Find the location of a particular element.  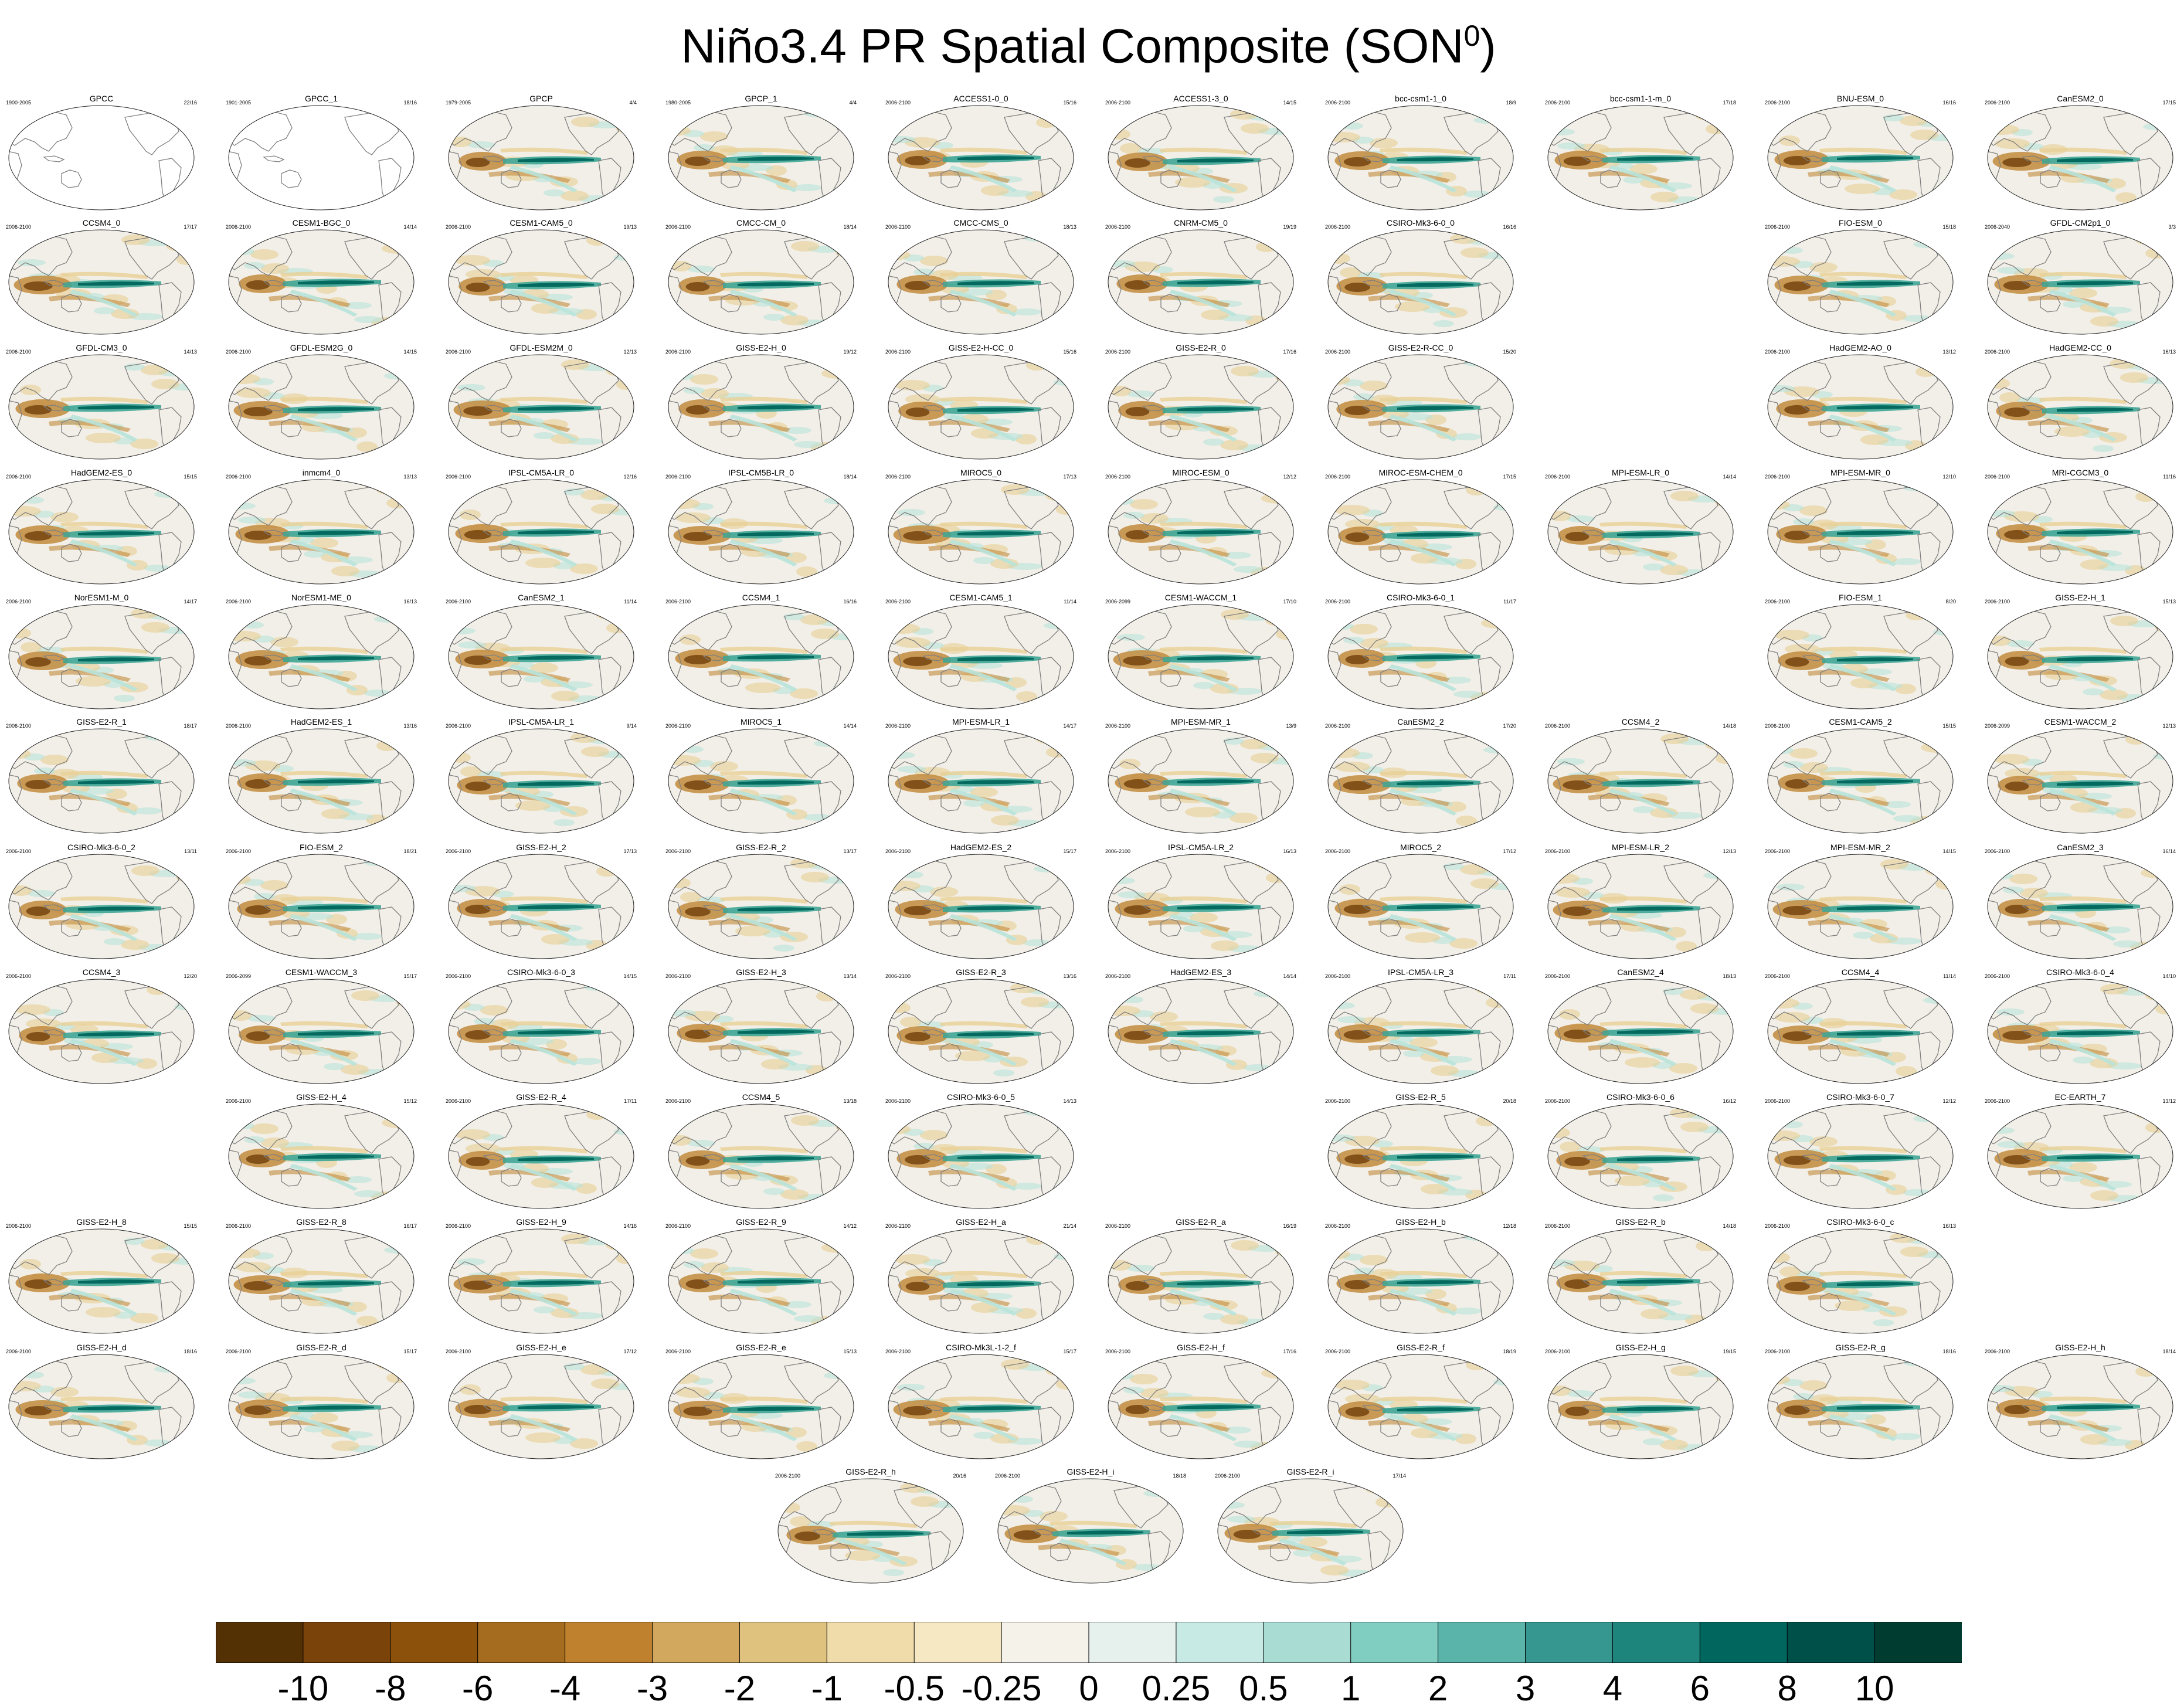

map-panel-hadgem2-es-0: HadGEM2-ES_0 2006-2100 15/15 is located at coordinates (101, 528).